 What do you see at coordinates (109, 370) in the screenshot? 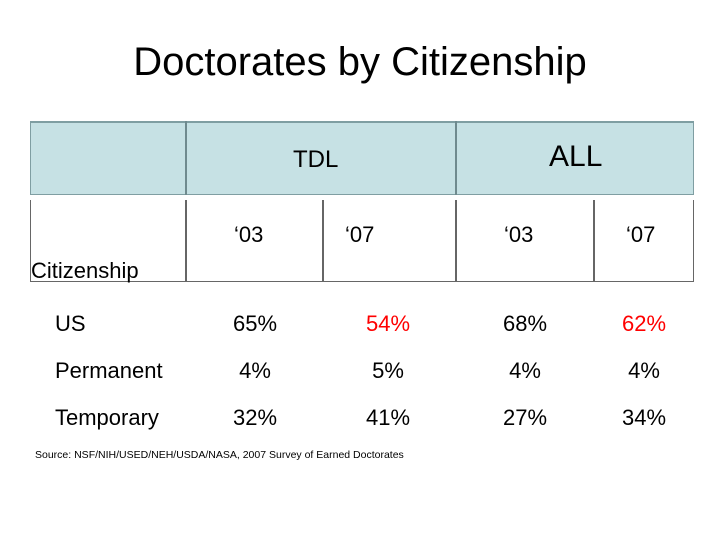
I see `row-label-permanent: Permanent` at bounding box center [109, 370].